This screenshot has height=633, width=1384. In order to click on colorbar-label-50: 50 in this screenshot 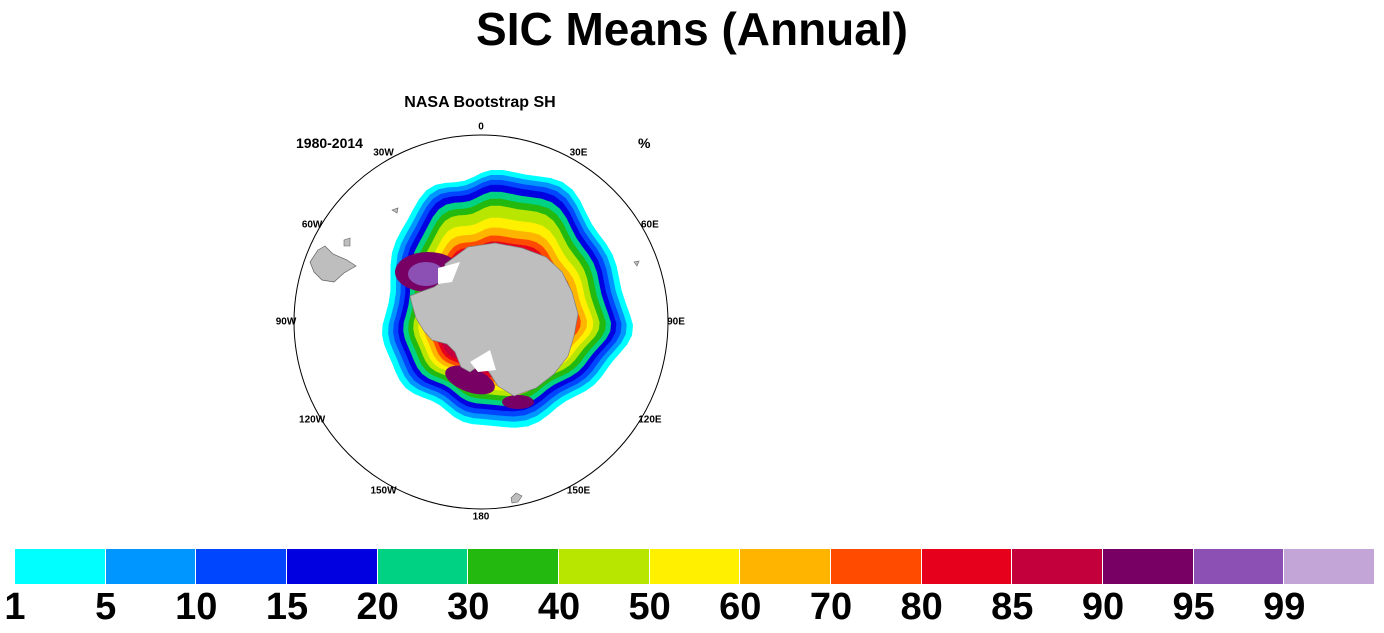, I will do `click(649, 607)`.